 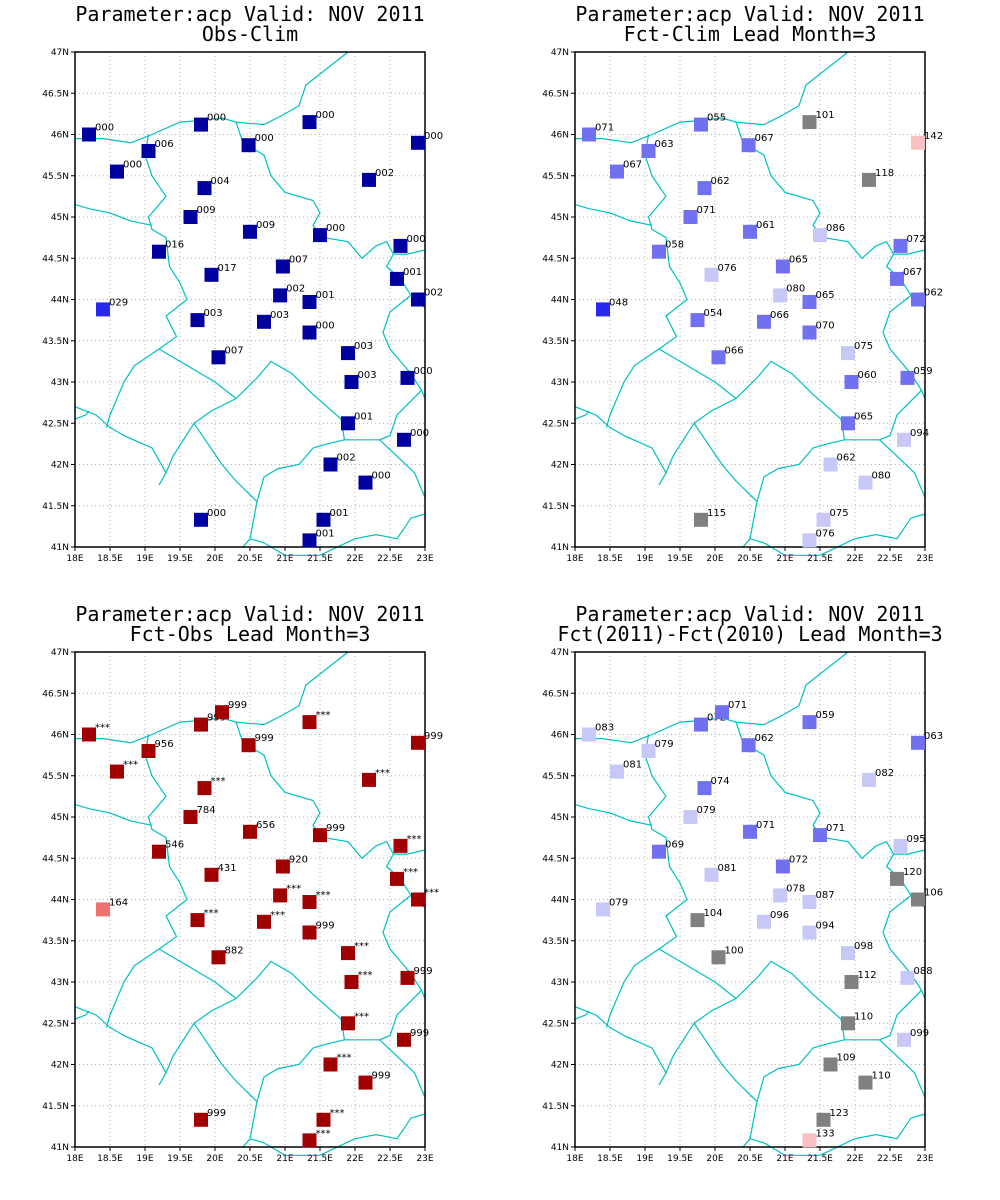 What do you see at coordinates (250, 634) in the screenshot?
I see `panel-subtitle: Fct-Obs Lead Month=3` at bounding box center [250, 634].